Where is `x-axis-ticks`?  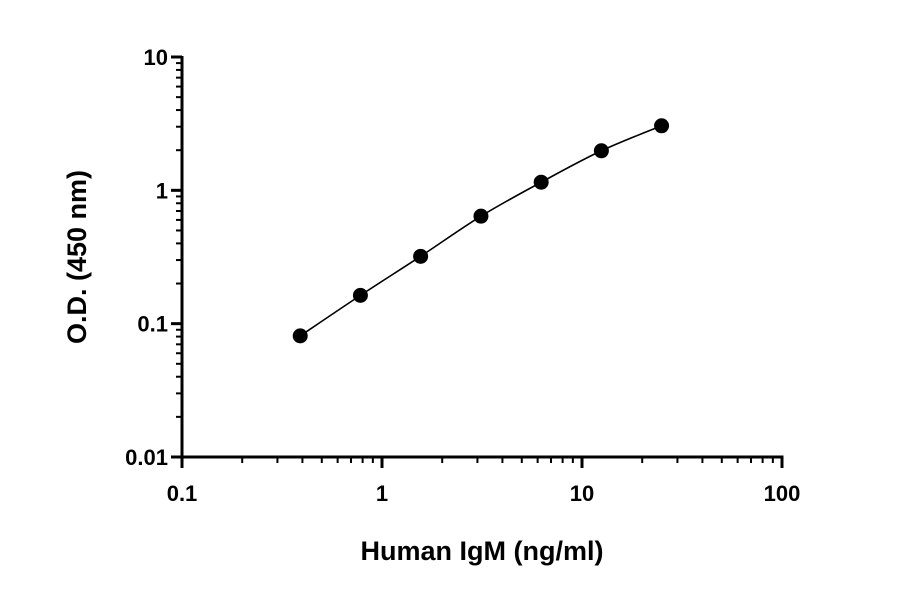
x-axis-ticks is located at coordinates (482, 462).